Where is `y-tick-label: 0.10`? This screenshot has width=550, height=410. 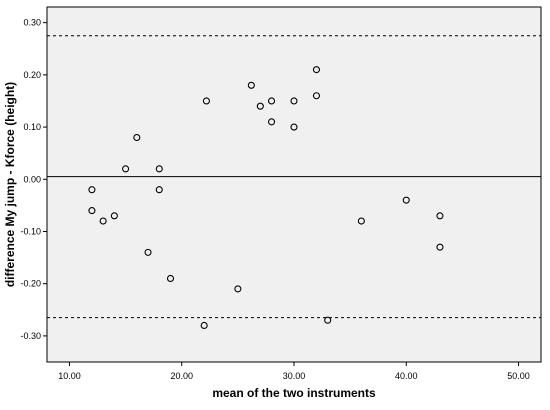 y-tick-label: 0.10 is located at coordinates (32, 127).